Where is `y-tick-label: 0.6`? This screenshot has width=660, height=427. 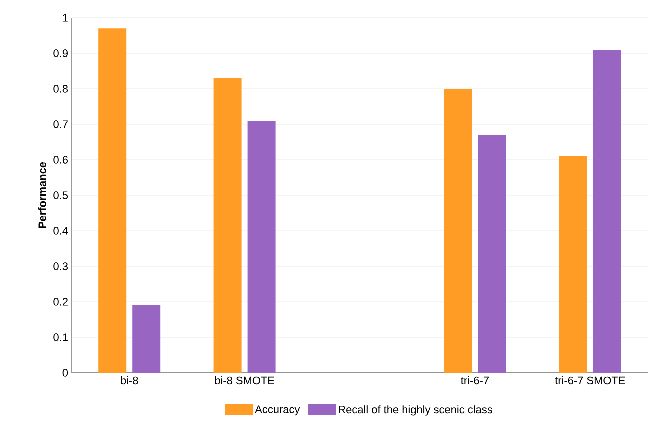
y-tick-label: 0.6 is located at coordinates (61, 160).